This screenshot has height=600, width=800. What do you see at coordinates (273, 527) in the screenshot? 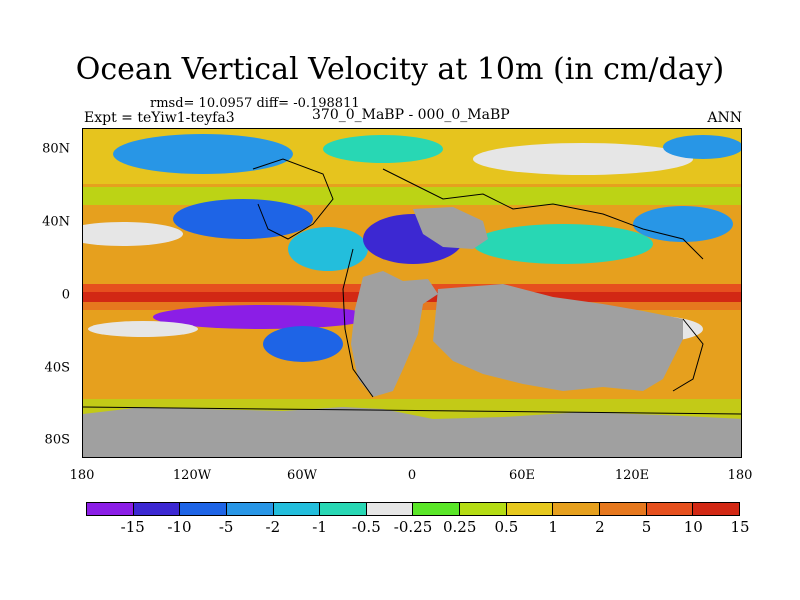
I see `colorbar-label-3: -2` at bounding box center [273, 527].